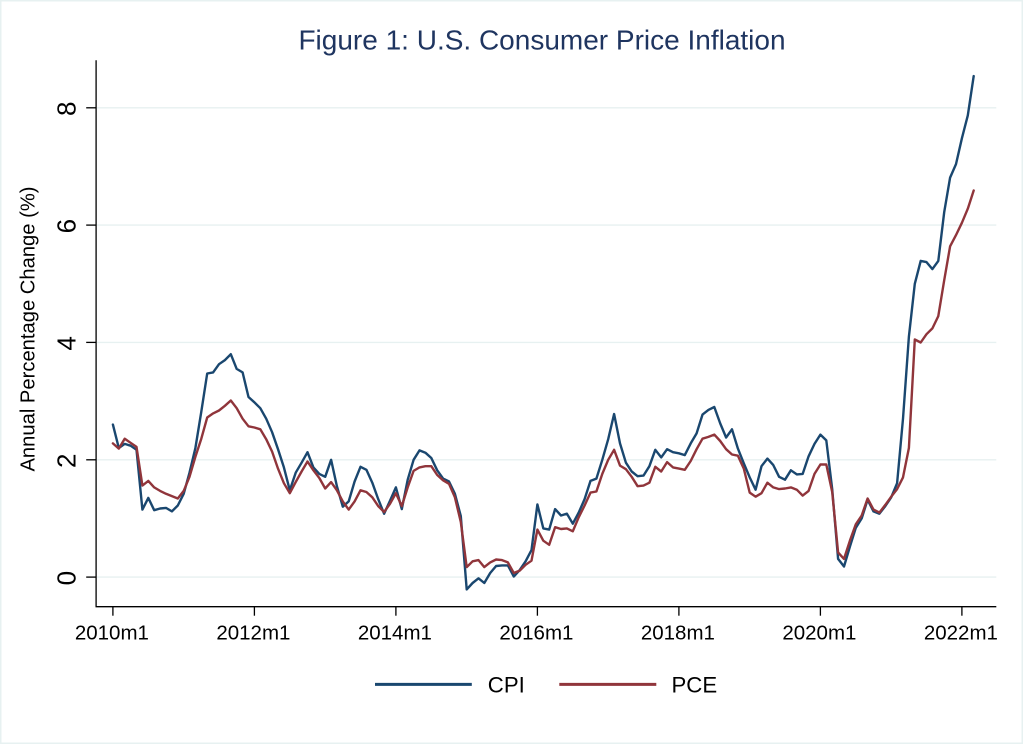 The width and height of the screenshot is (1023, 744). What do you see at coordinates (536, 633) in the screenshot?
I see `svg-text: 2016m1` at bounding box center [536, 633].